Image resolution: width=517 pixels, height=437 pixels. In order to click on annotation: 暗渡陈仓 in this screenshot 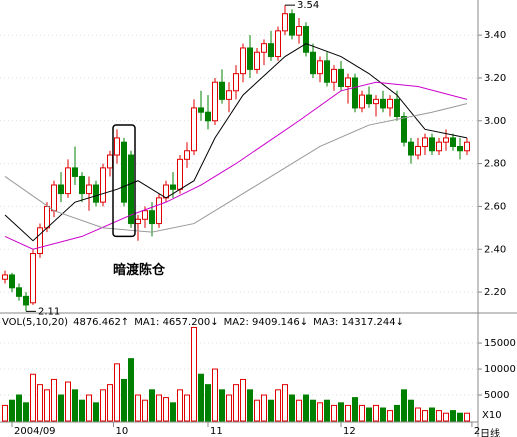, I will do `click(139, 270)`.